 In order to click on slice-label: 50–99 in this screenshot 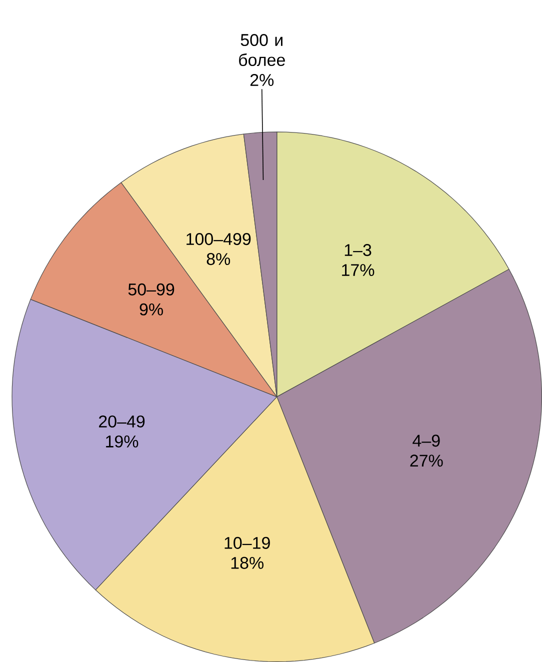, I will do `click(151, 289)`.